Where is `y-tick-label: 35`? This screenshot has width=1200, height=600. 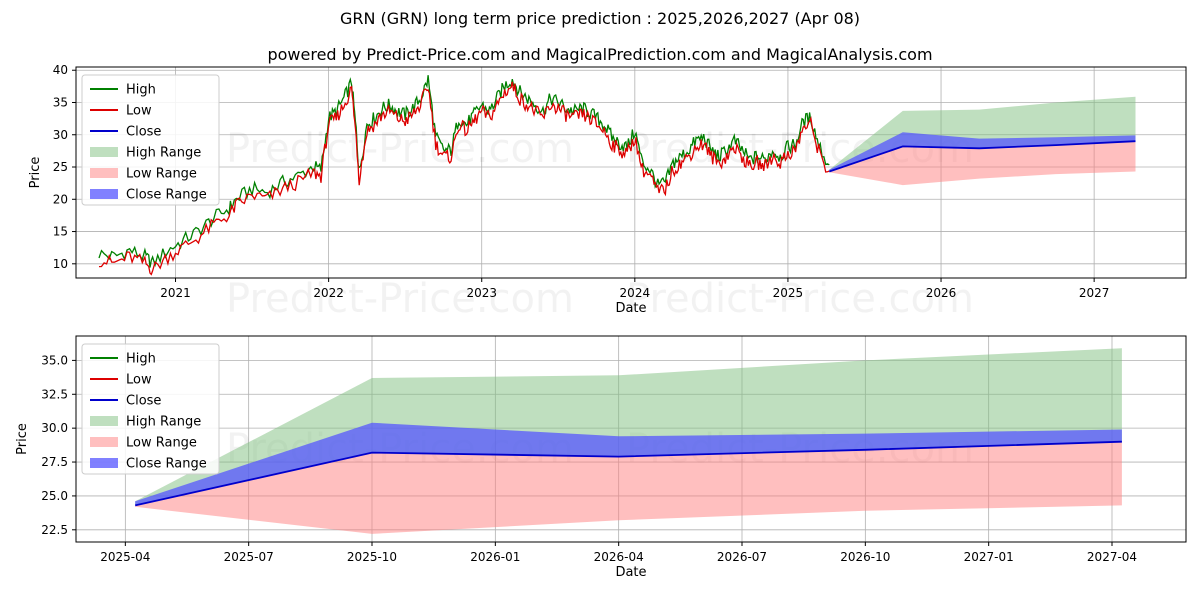
y-tick-label: 35 is located at coordinates (60, 102).